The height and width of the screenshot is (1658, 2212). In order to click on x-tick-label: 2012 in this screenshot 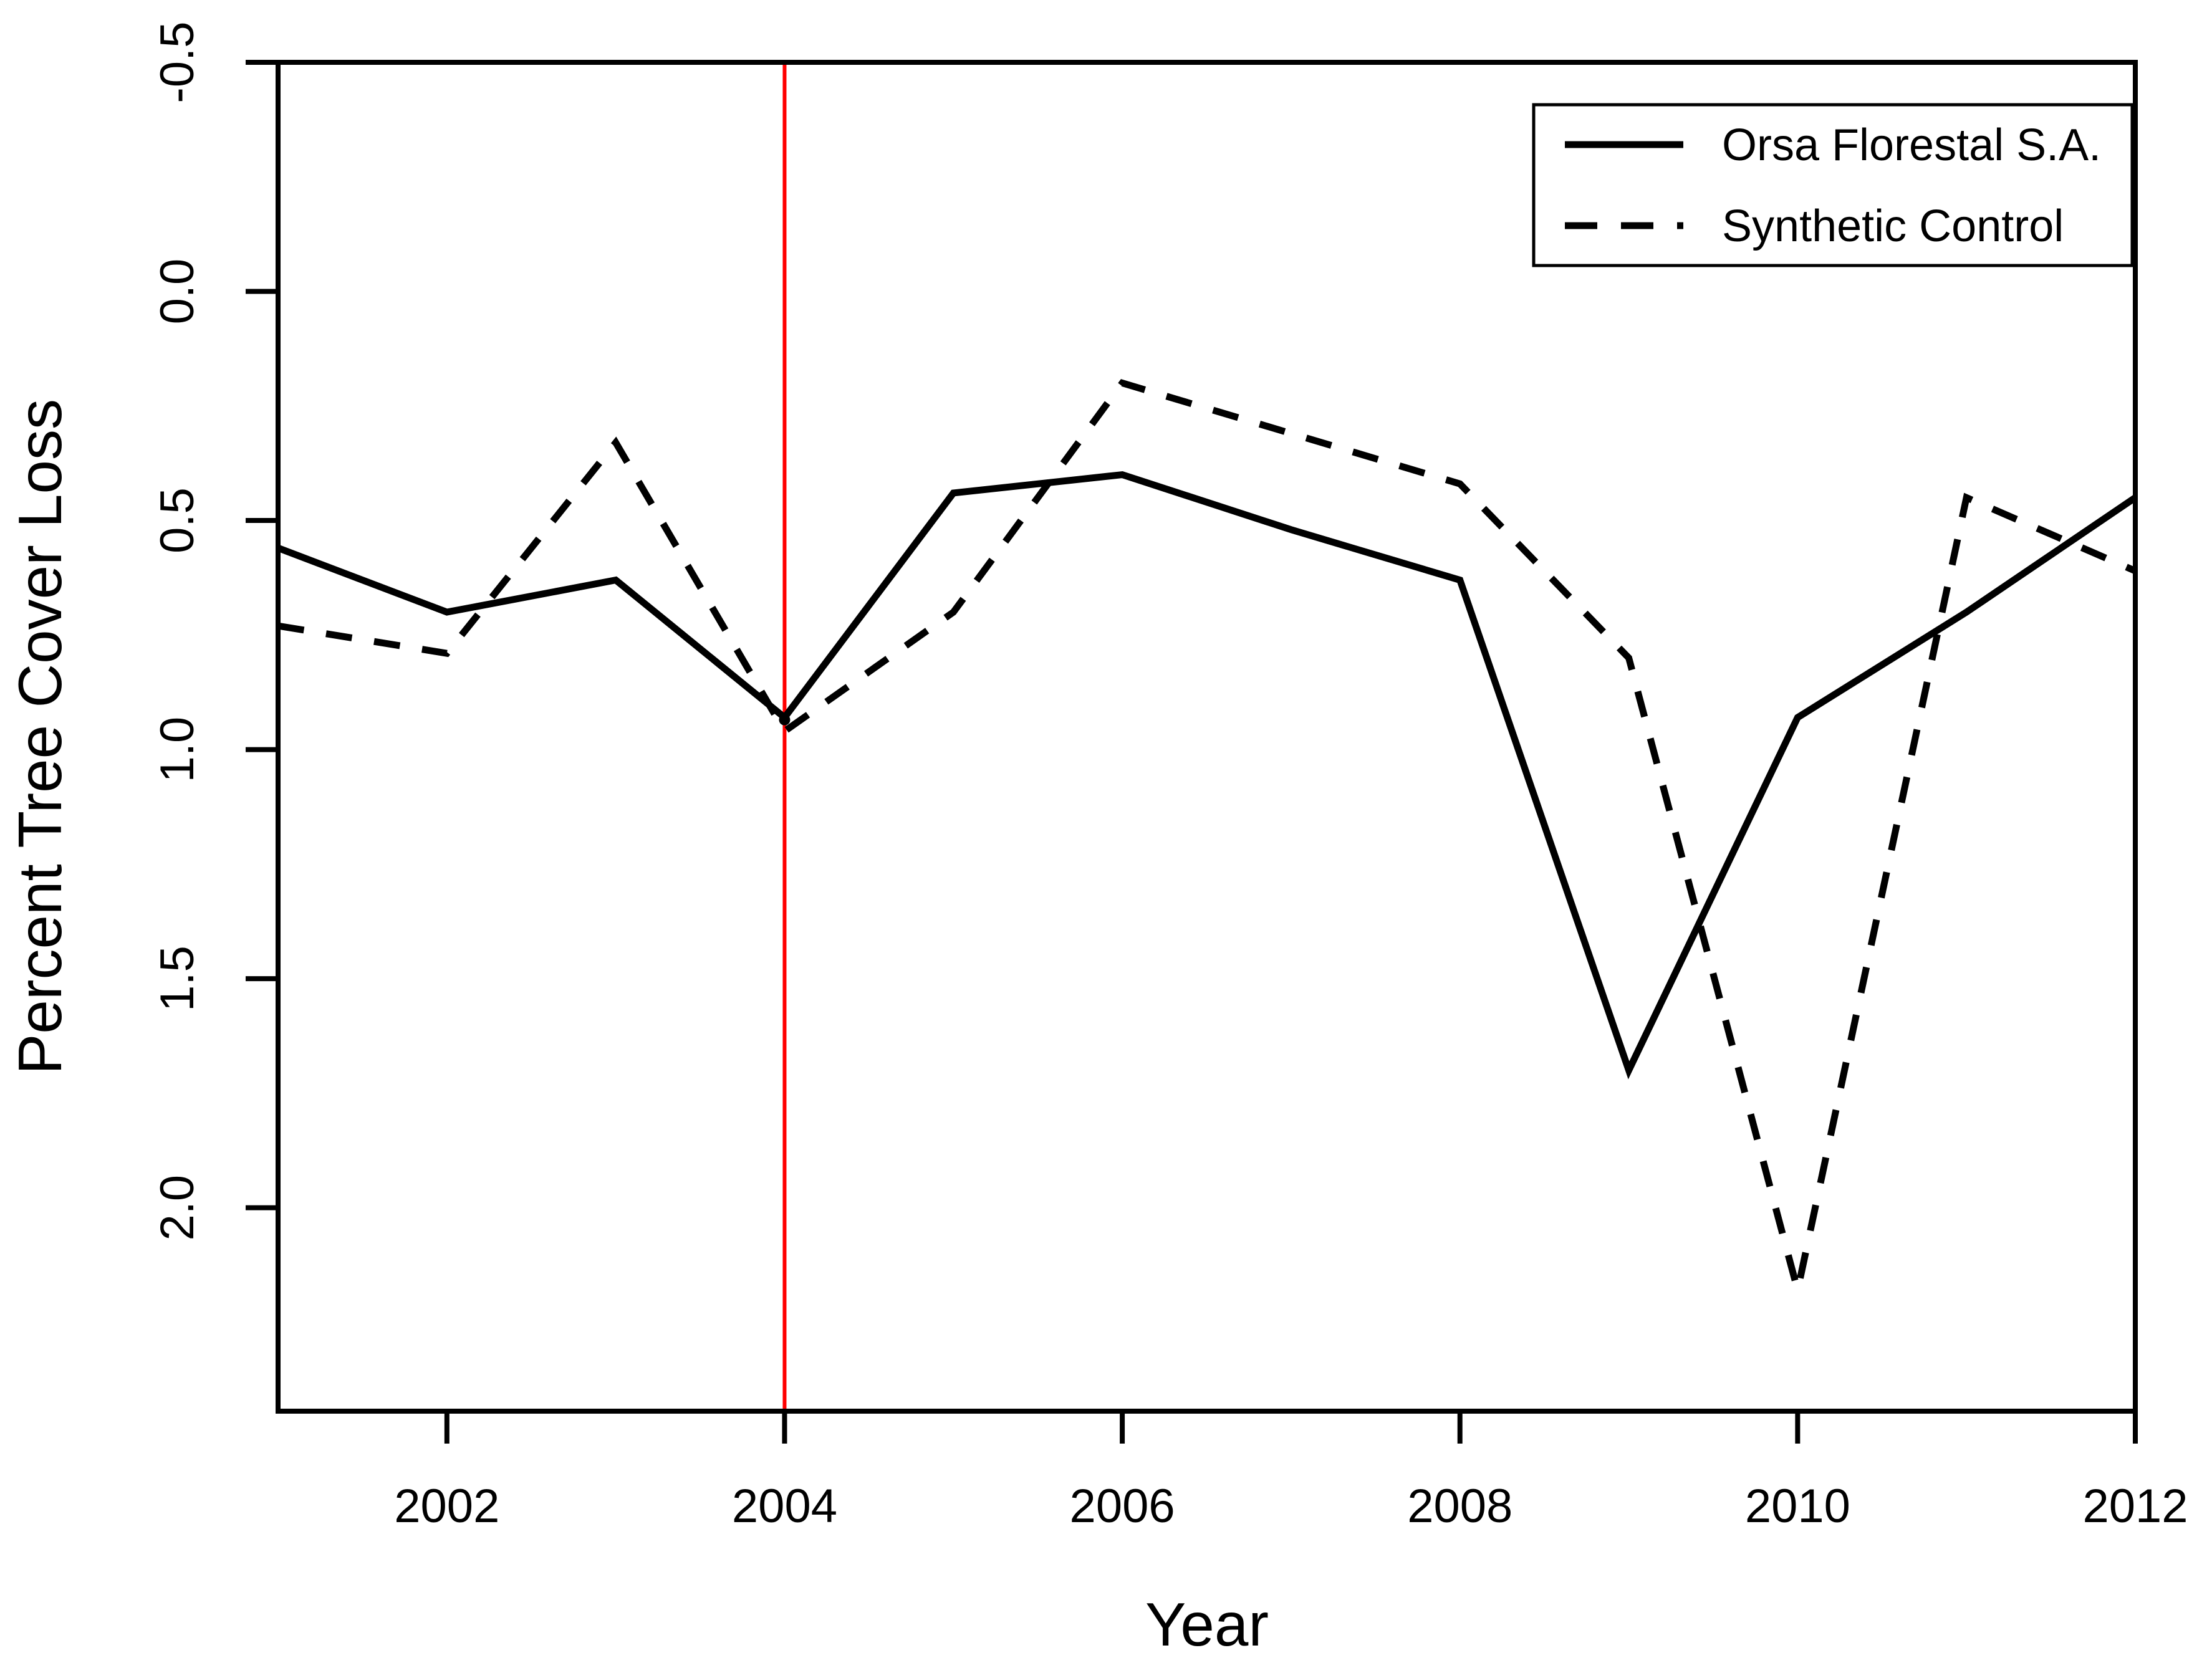, I will do `click(2135, 1506)`.